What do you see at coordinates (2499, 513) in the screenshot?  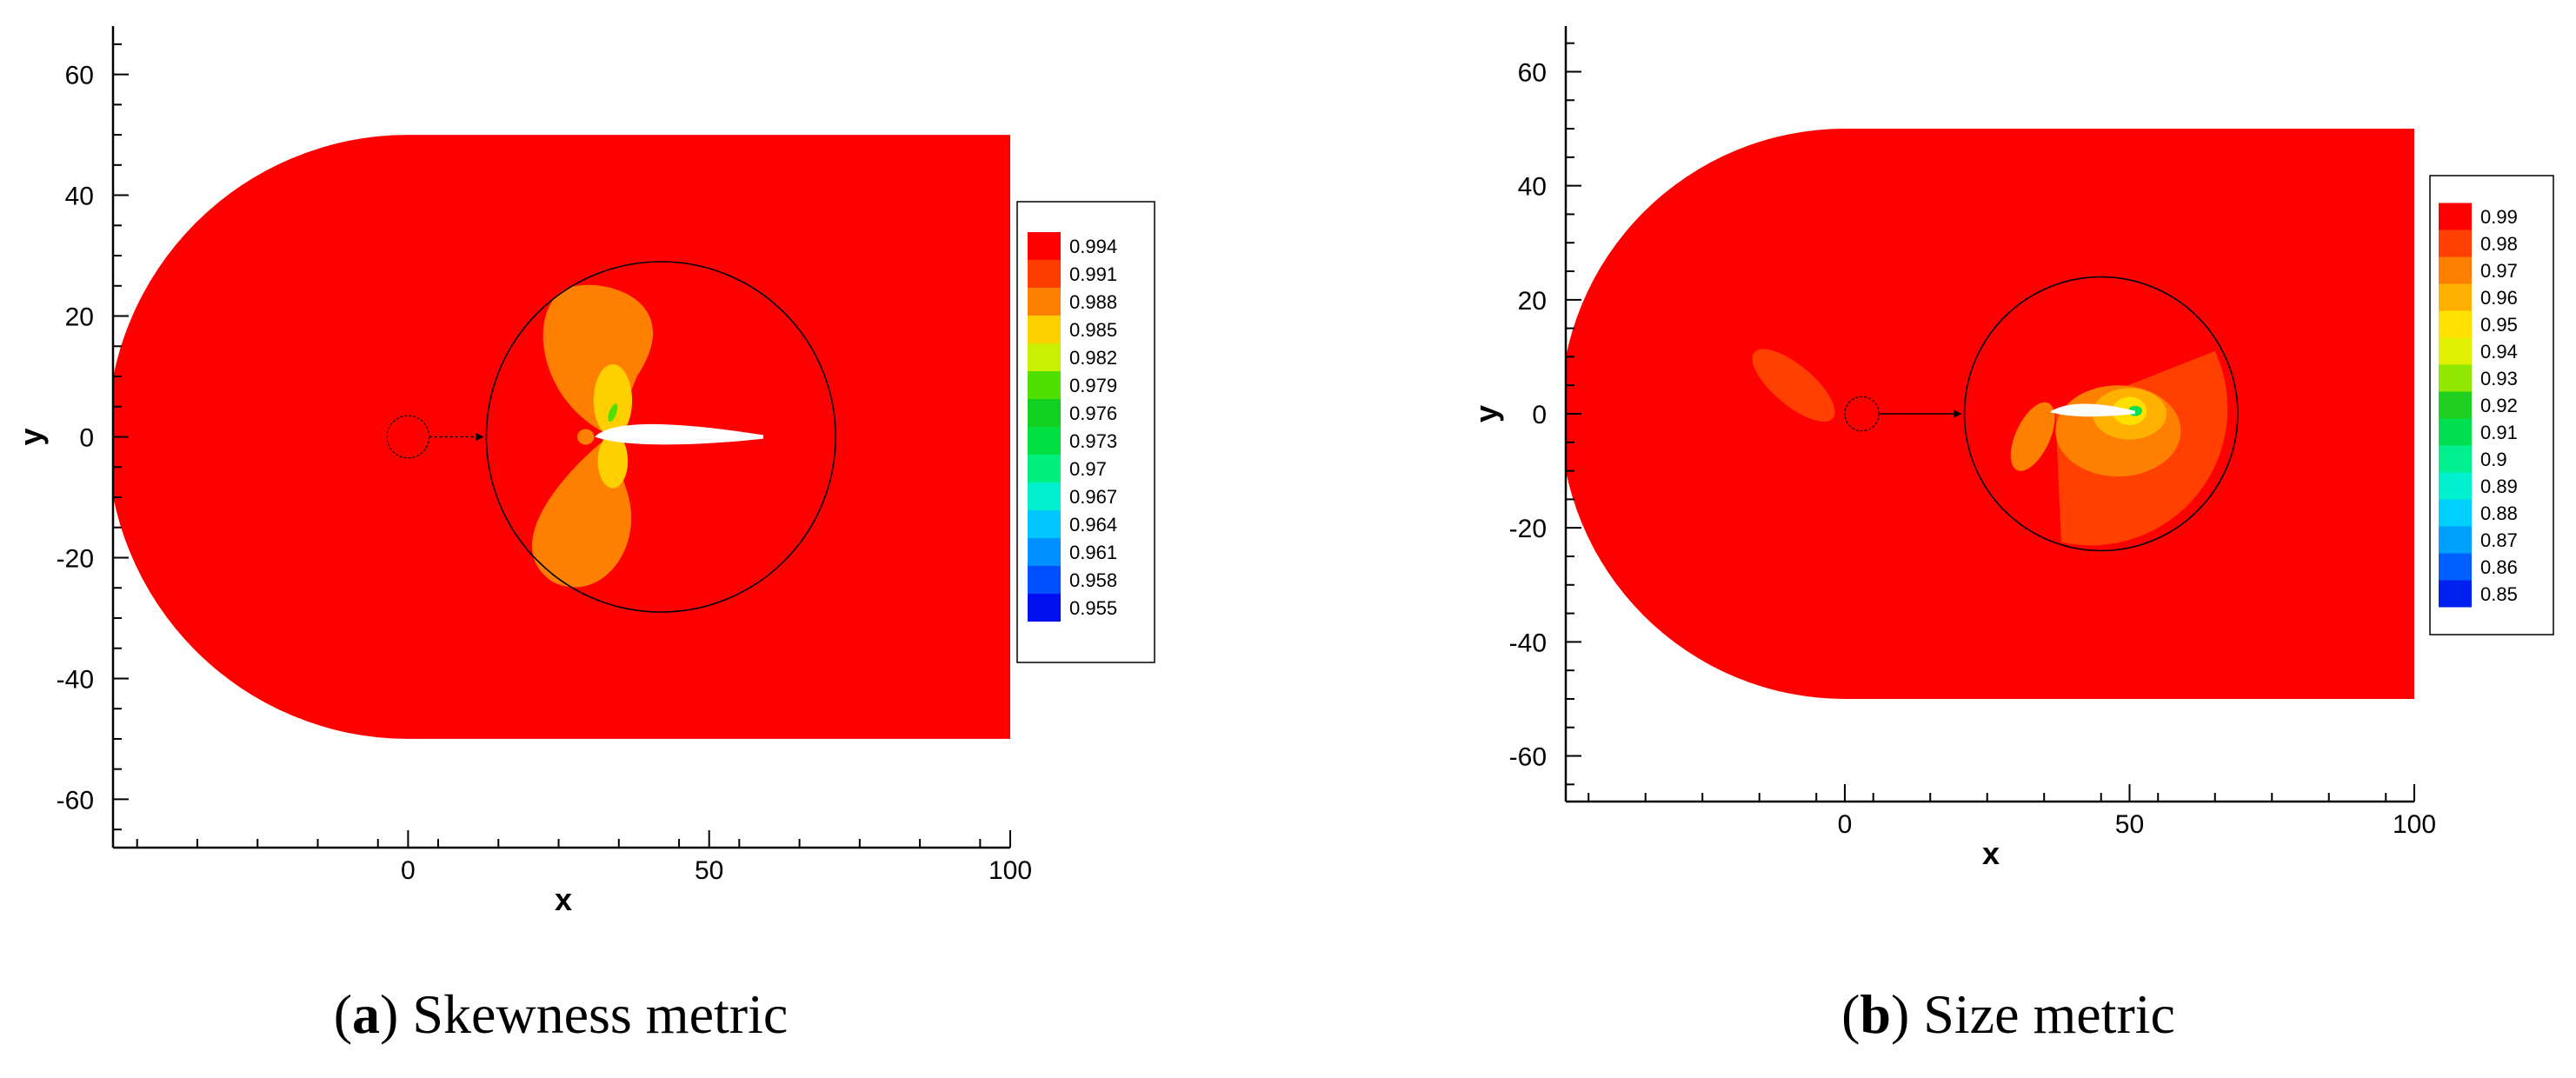 I see `legend-label: 0.88` at bounding box center [2499, 513].